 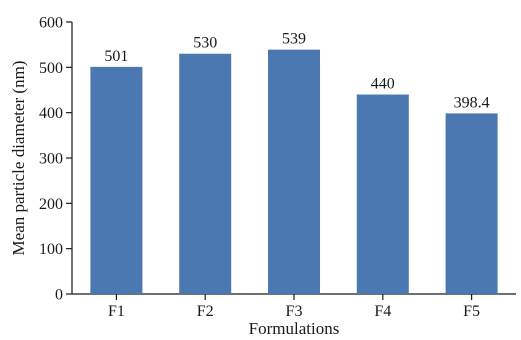 I want to click on data-label: 530, so click(x=205, y=43).